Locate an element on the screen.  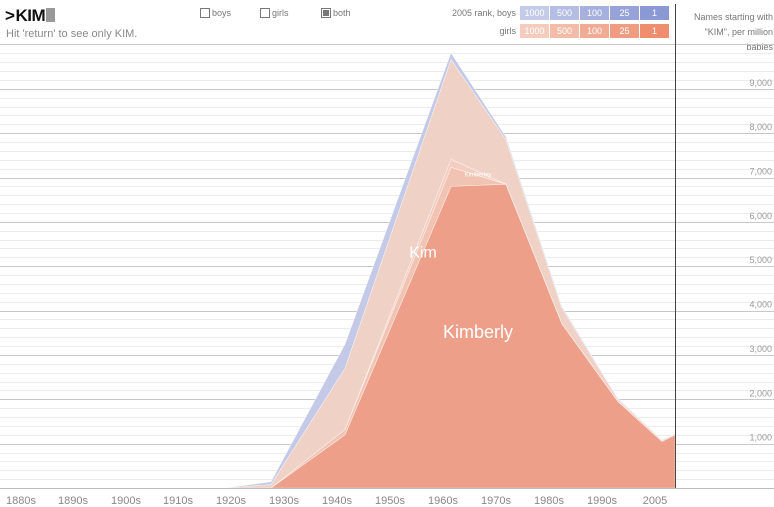
search-hint: Hit 'return' to see only KIM. is located at coordinates (72, 34).